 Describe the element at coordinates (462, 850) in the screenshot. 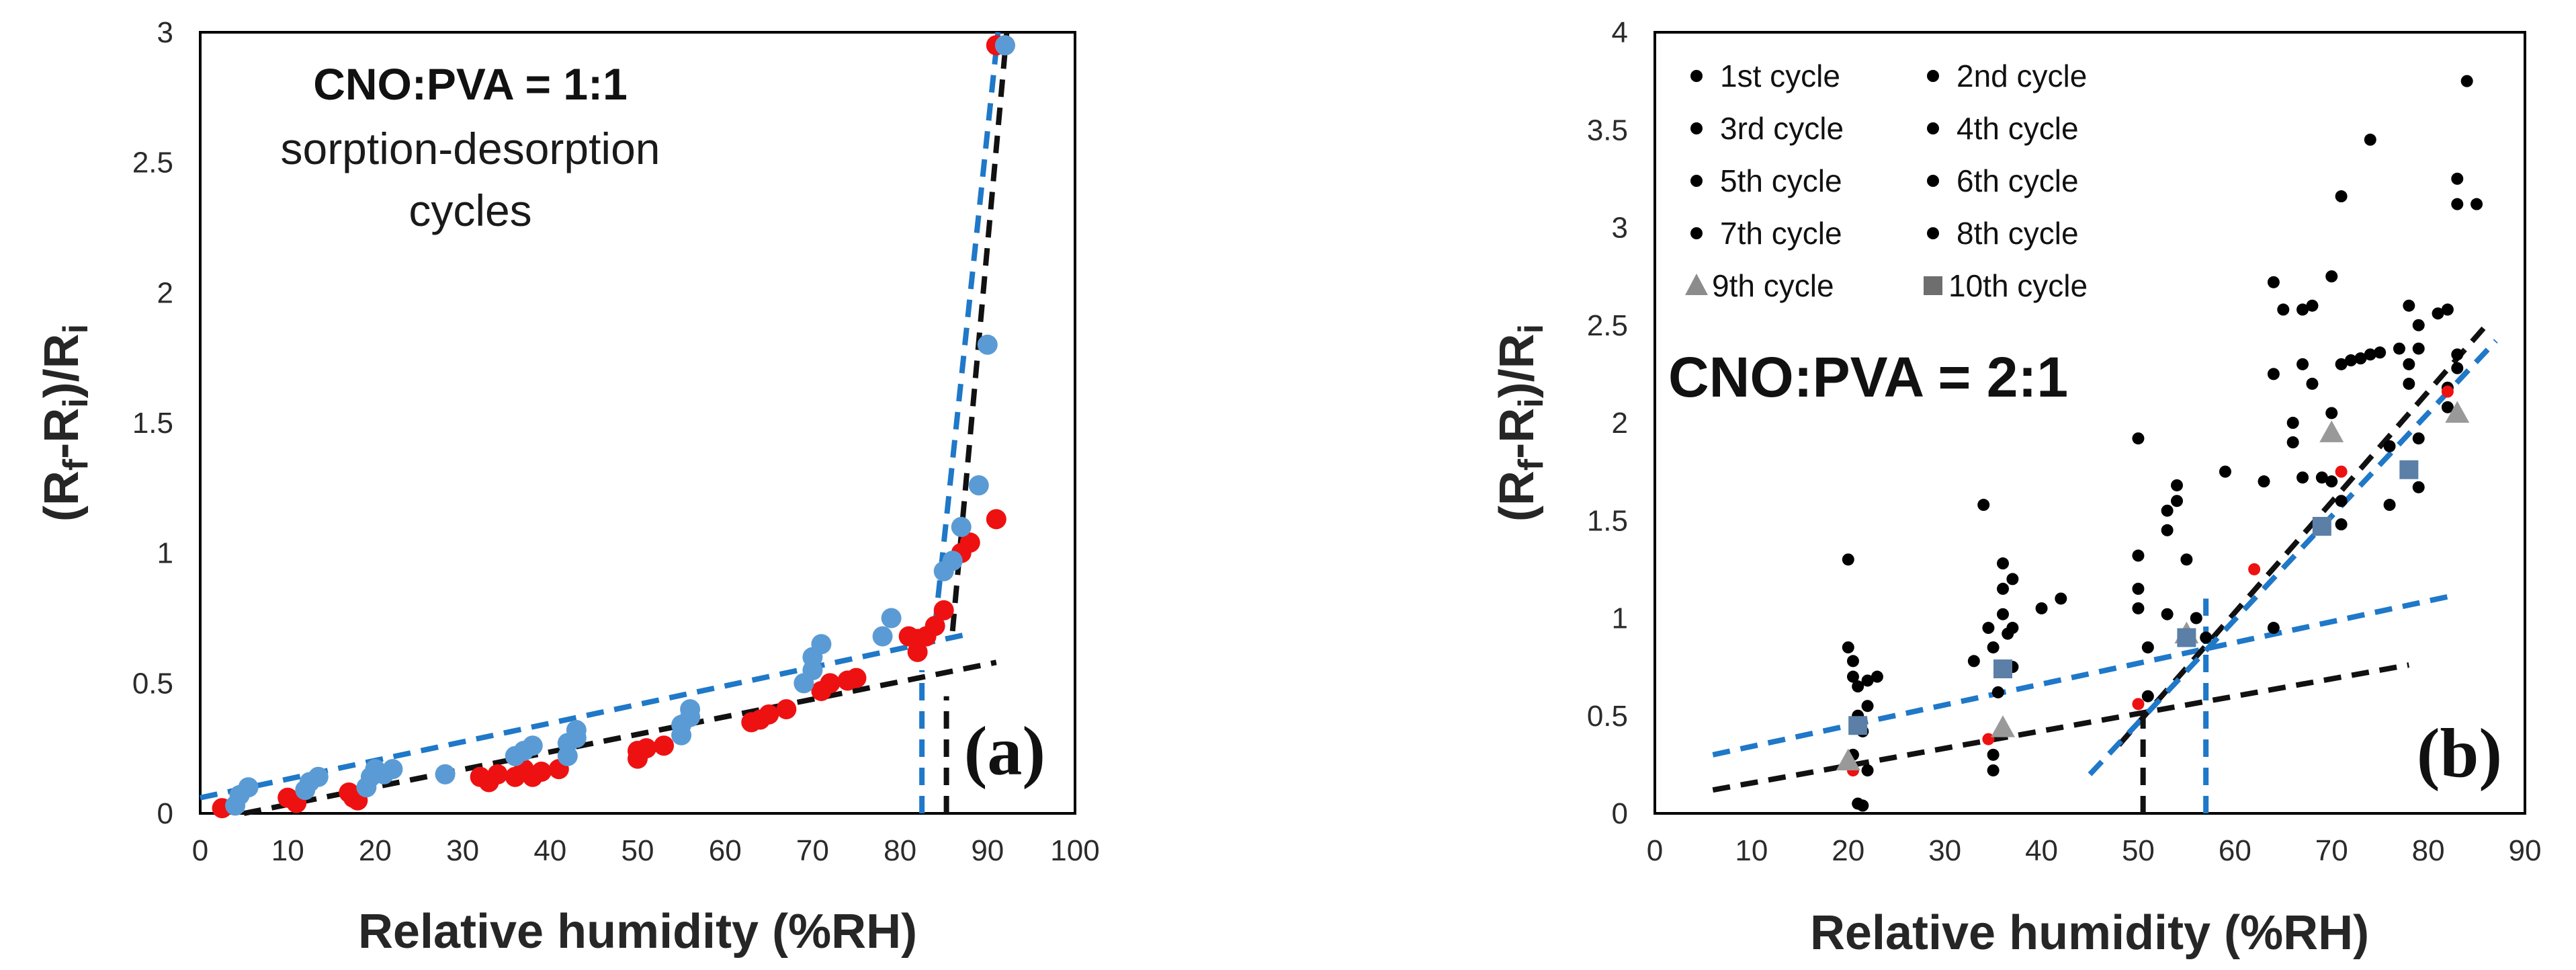

I see `x-tick-label: 30` at that location.